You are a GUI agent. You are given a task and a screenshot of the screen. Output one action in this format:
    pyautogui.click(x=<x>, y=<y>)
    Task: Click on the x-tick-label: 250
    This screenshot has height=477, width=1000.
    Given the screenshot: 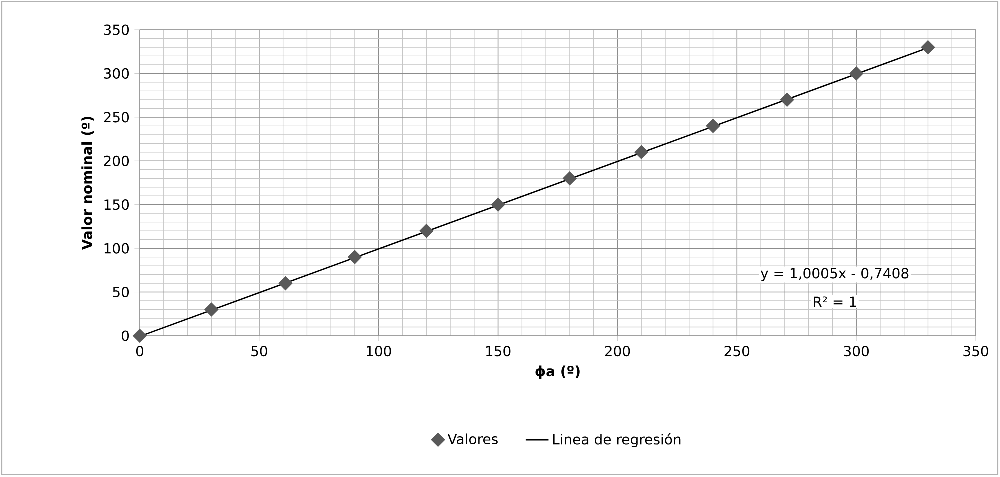 What is the action you would take?
    pyautogui.click(x=737, y=351)
    